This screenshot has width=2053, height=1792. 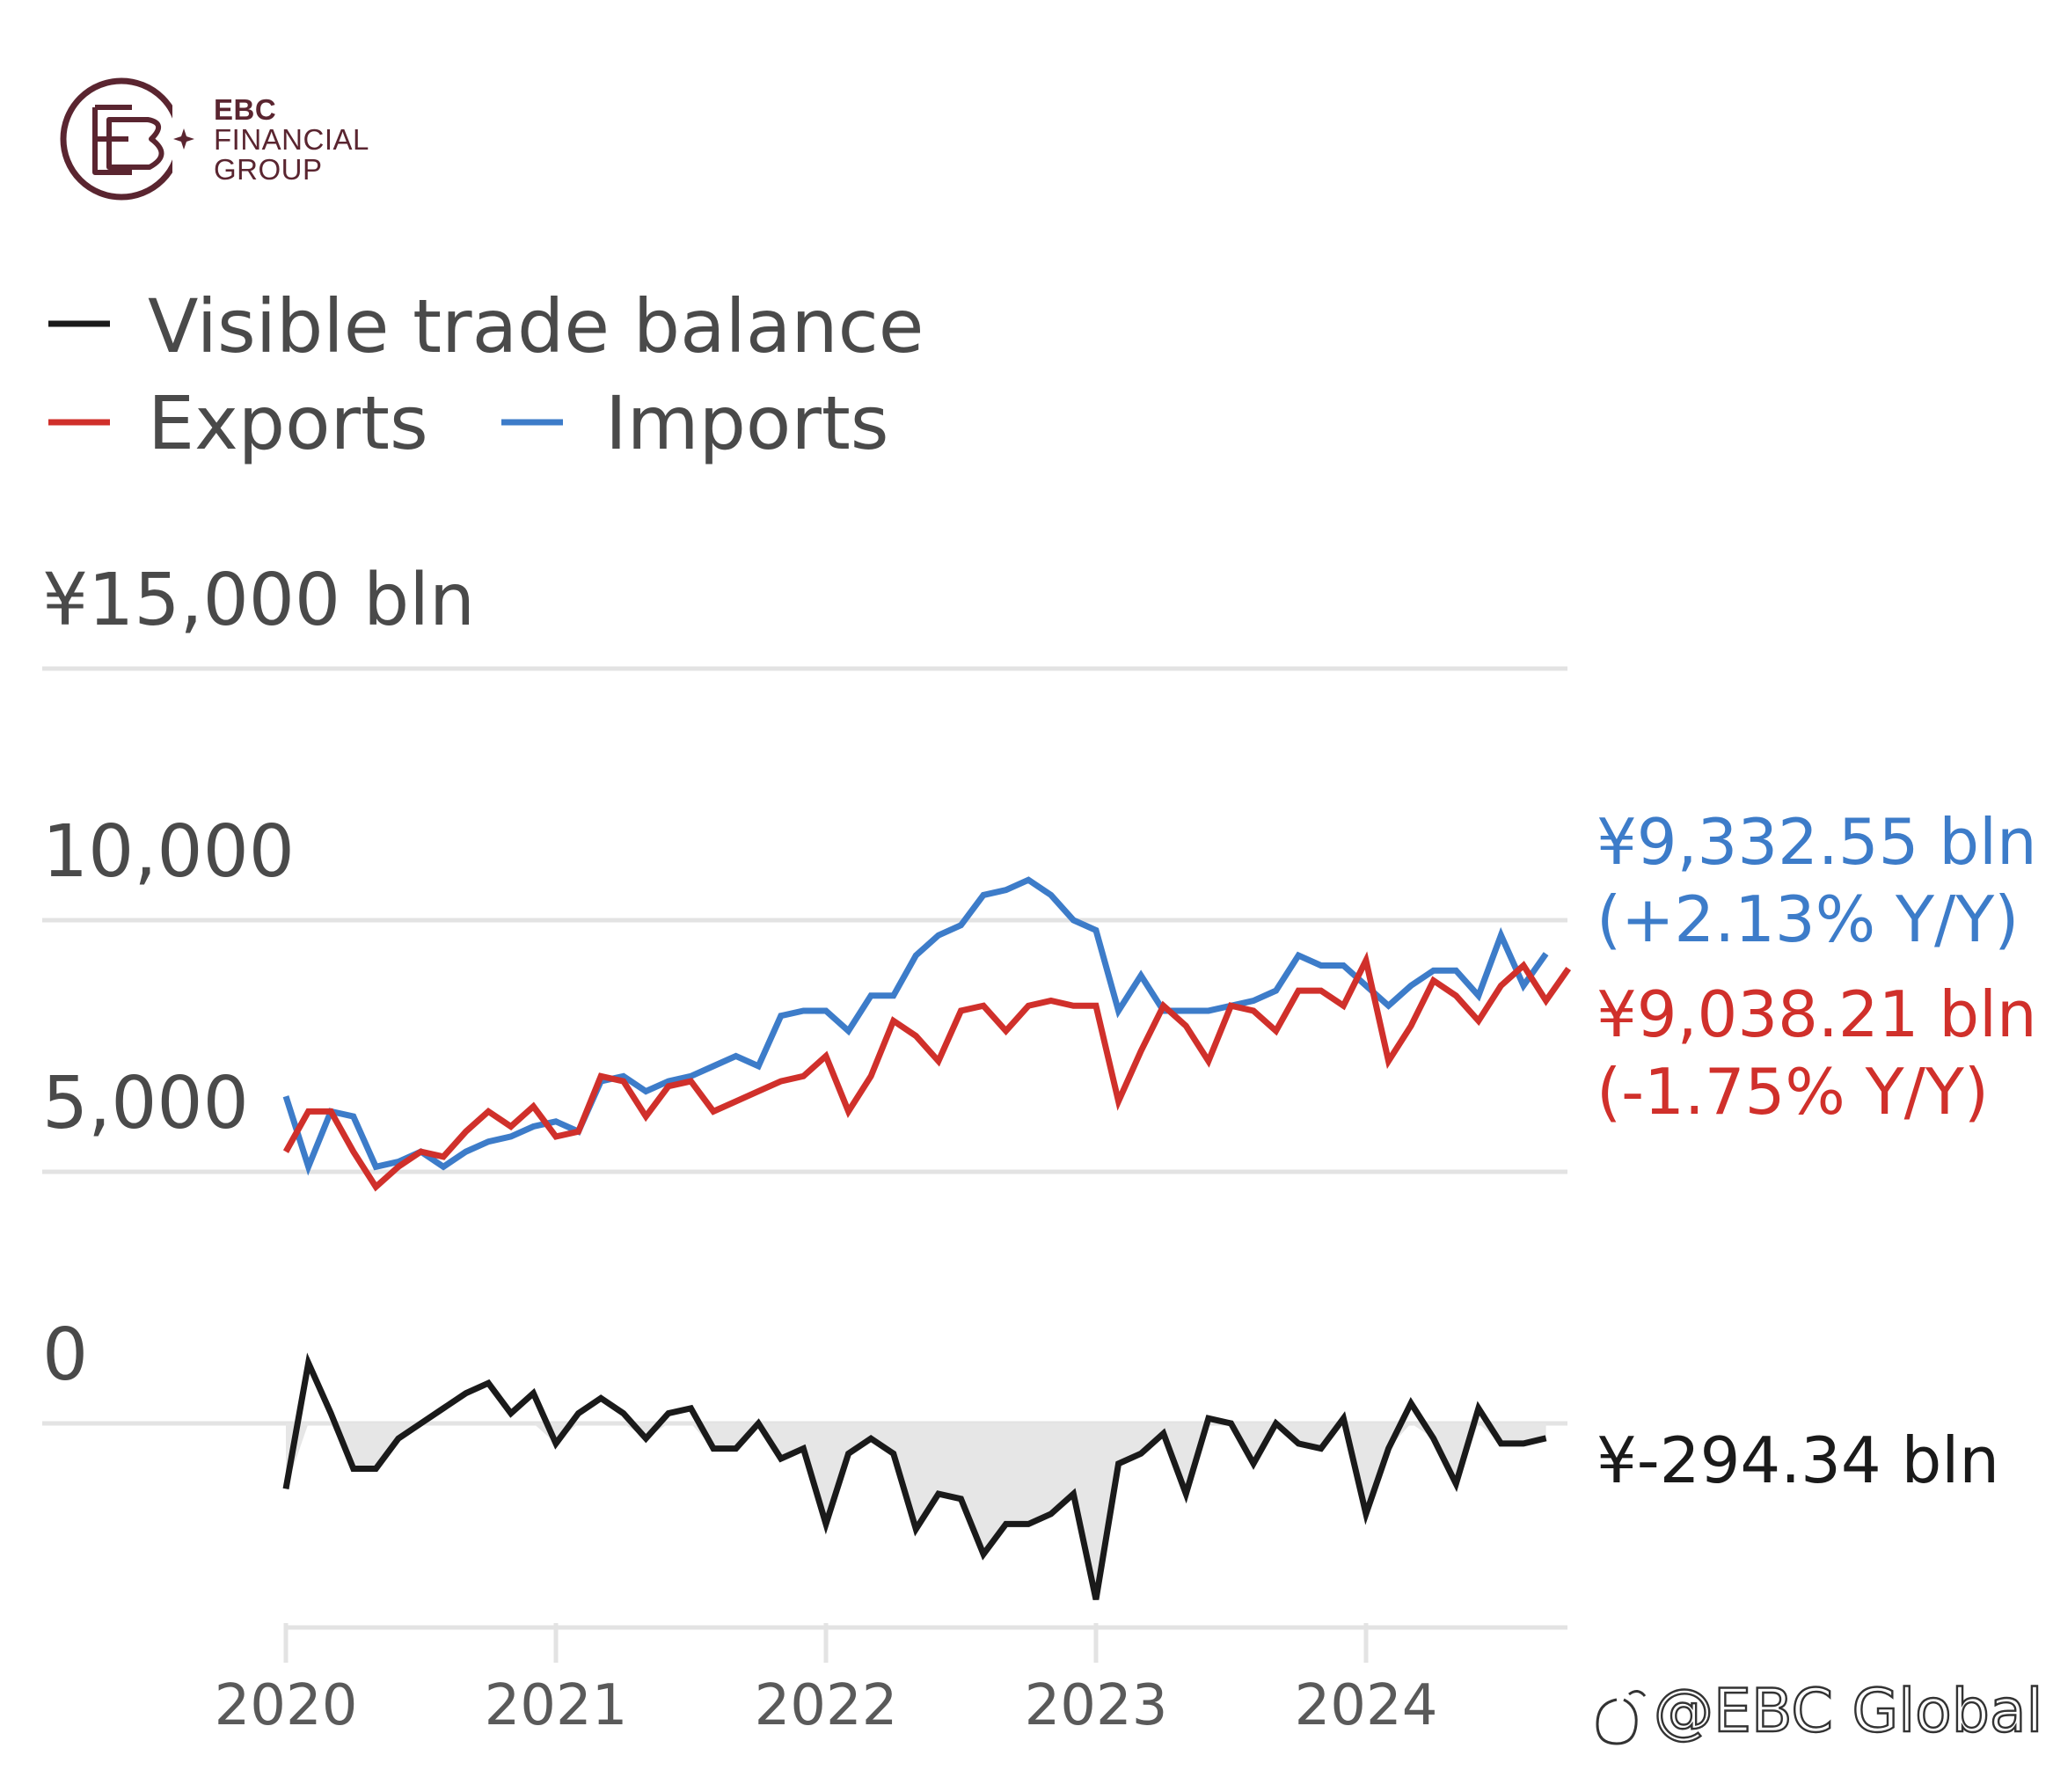 What do you see at coordinates (747, 423) in the screenshot?
I see `legend-label-imports: Imports` at bounding box center [747, 423].